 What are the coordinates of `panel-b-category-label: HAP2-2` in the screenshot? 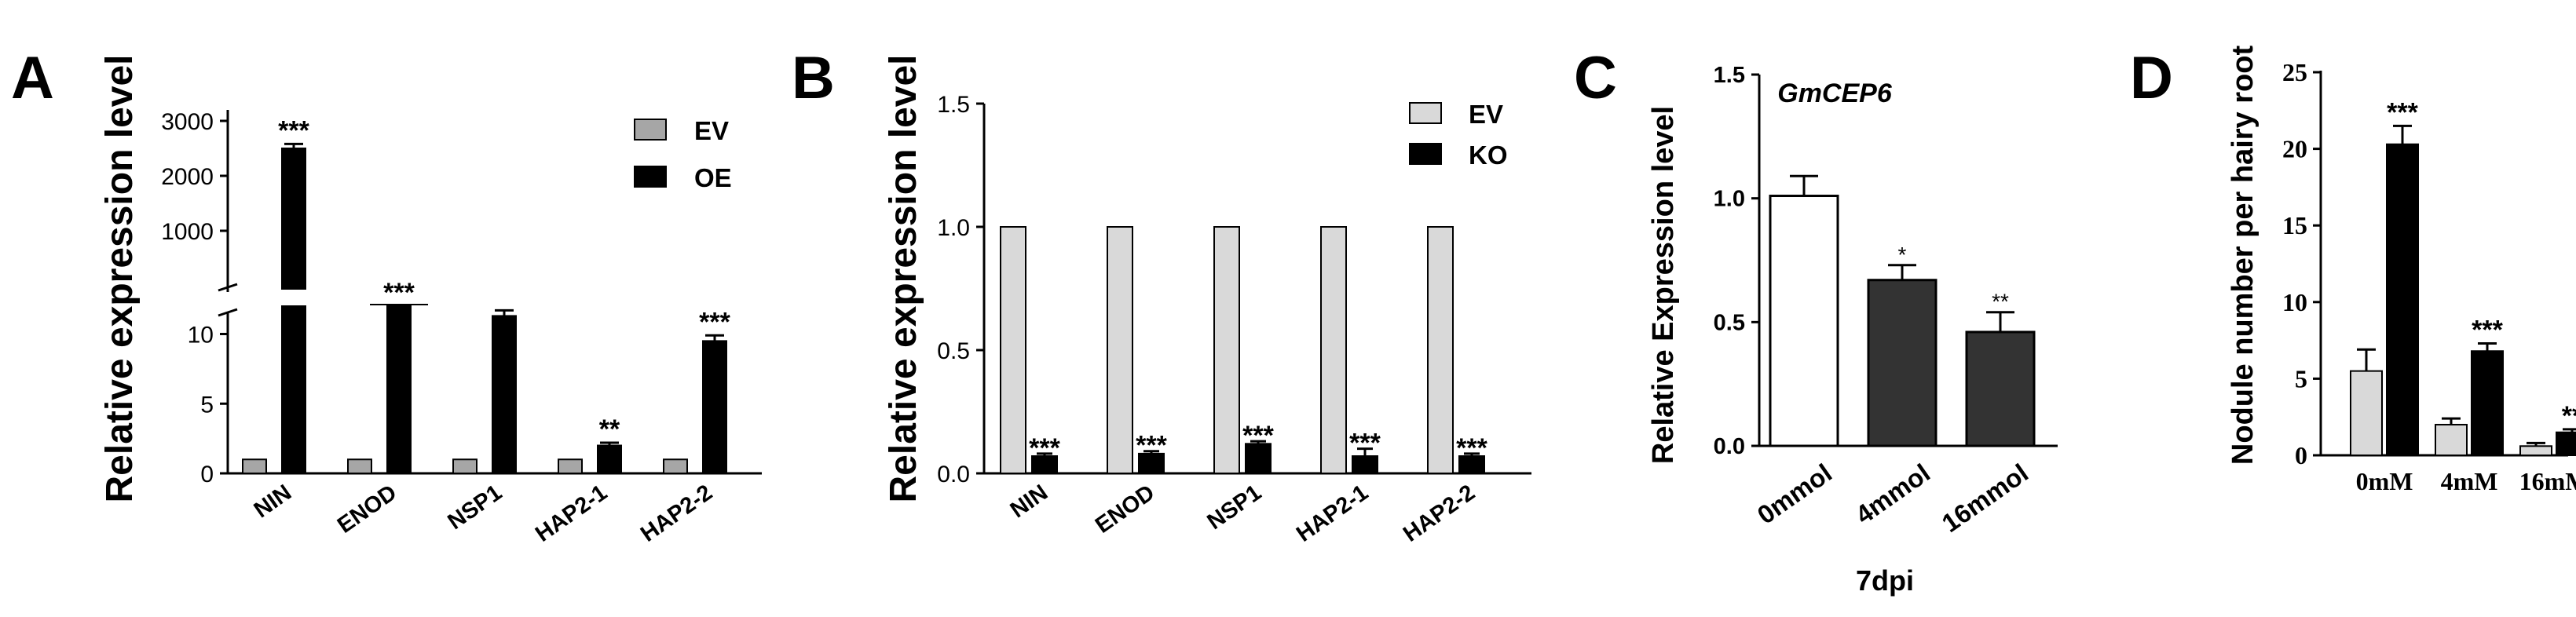 It's located at (1439, 513).